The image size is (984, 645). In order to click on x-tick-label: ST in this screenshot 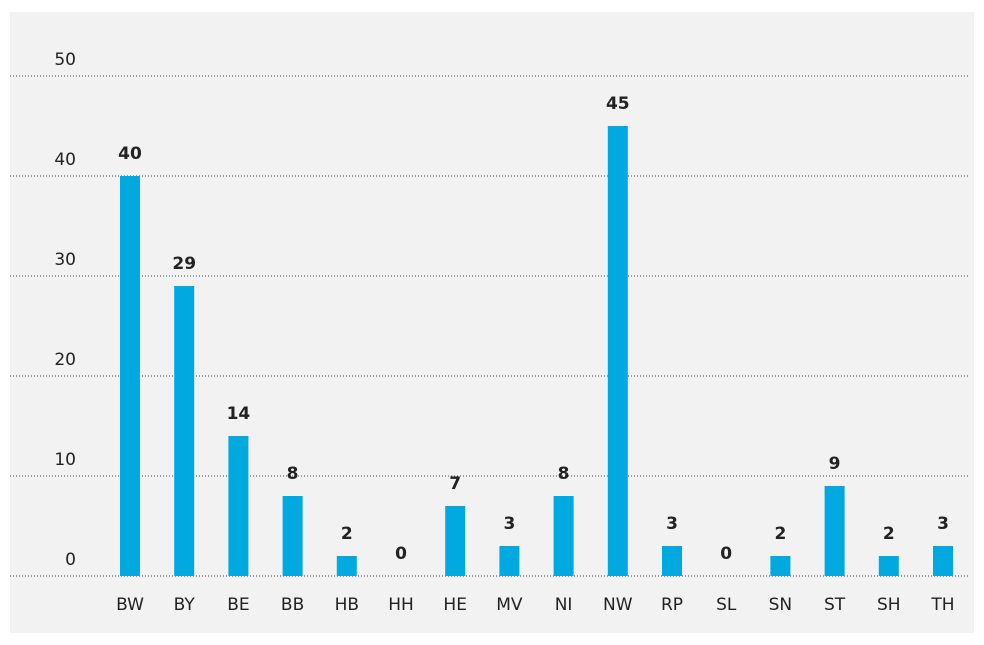, I will do `click(835, 605)`.